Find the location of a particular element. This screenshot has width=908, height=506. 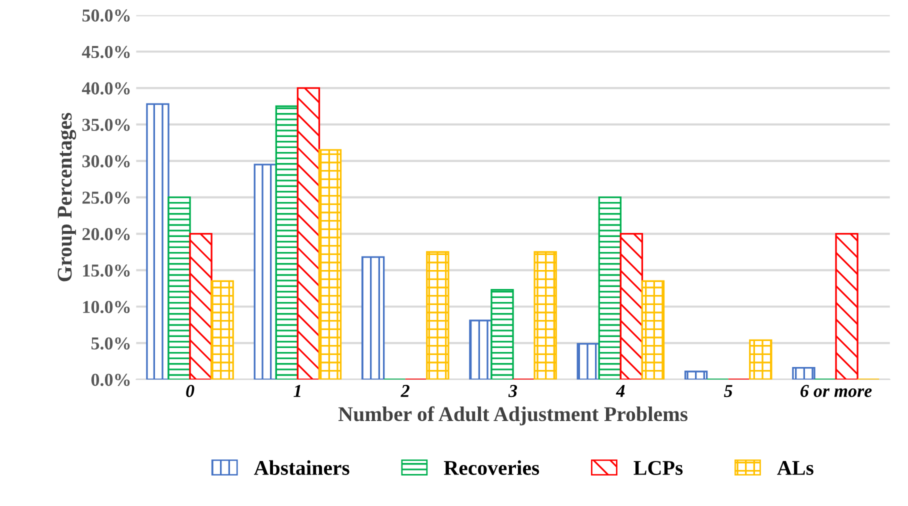

x-tick-label: 3 is located at coordinates (513, 391).